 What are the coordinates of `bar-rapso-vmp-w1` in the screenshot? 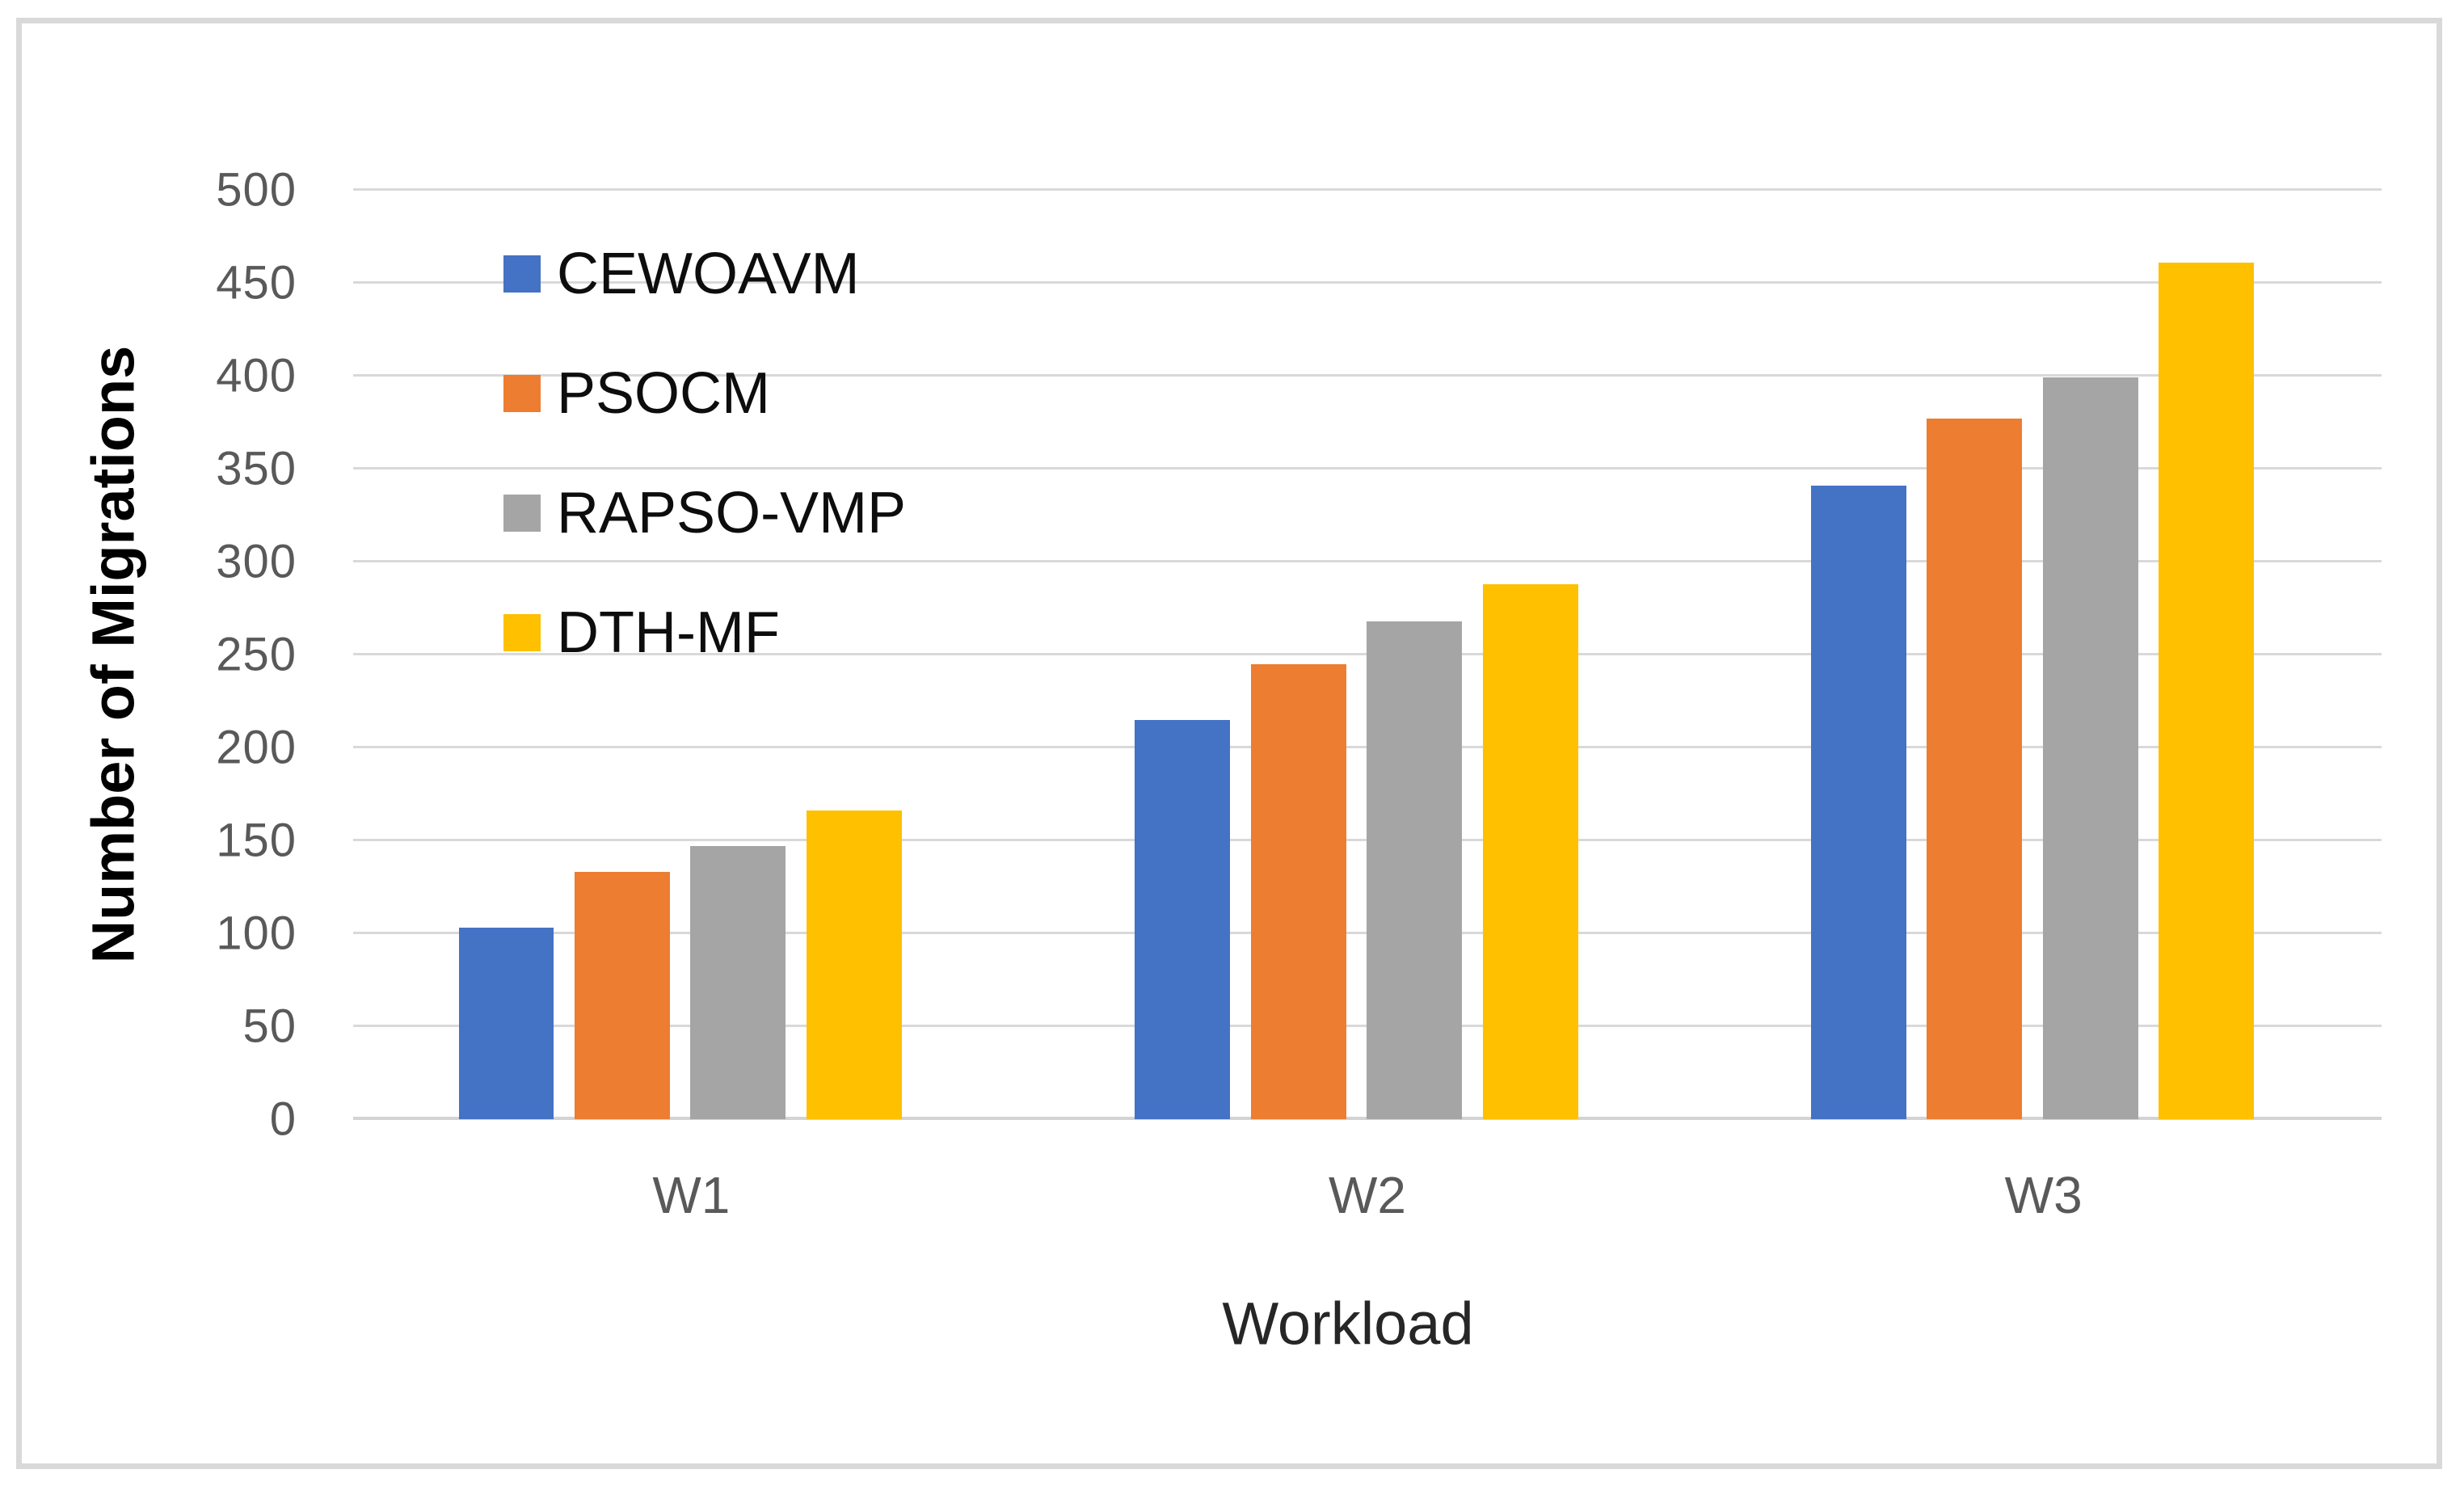 It's located at (738, 982).